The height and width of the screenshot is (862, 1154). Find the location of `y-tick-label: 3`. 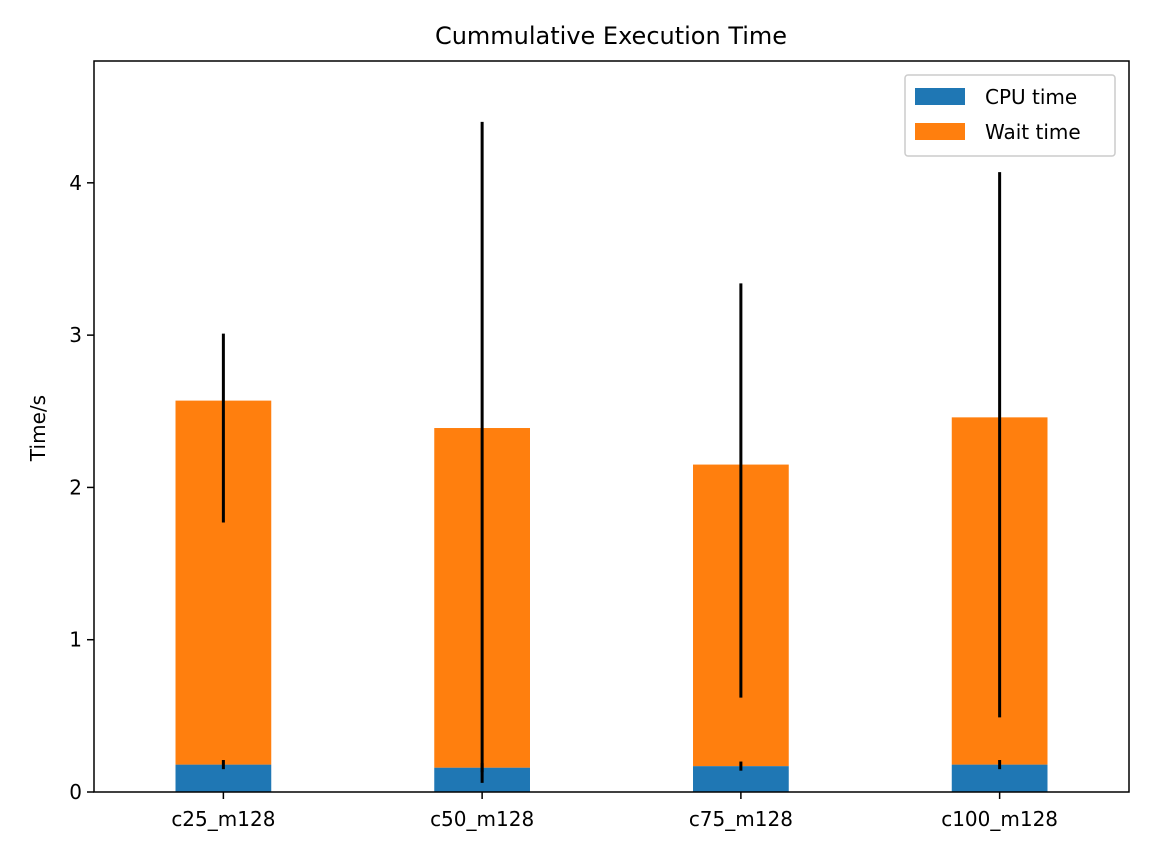

y-tick-label: 3 is located at coordinates (75, 335).